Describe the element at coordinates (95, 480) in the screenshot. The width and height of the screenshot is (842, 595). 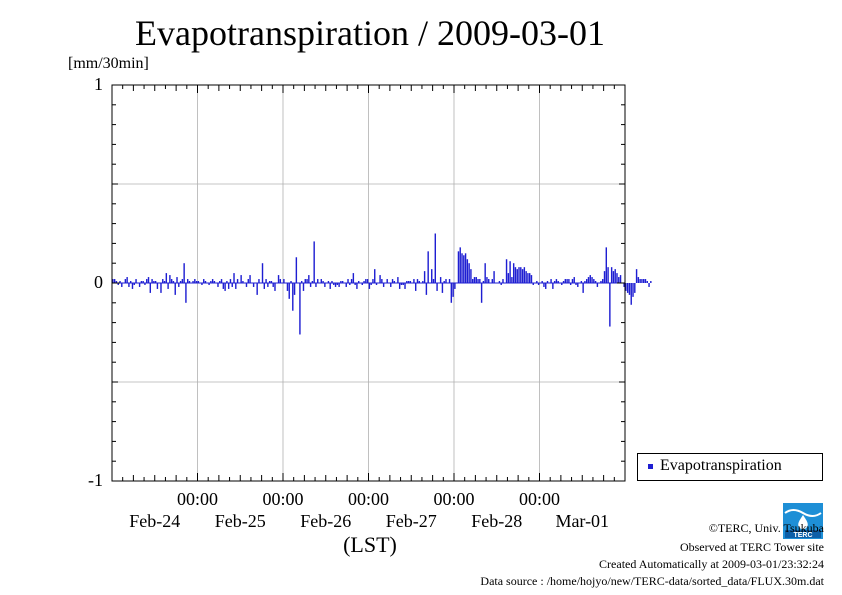
I see `y-tick-label: -1` at that location.